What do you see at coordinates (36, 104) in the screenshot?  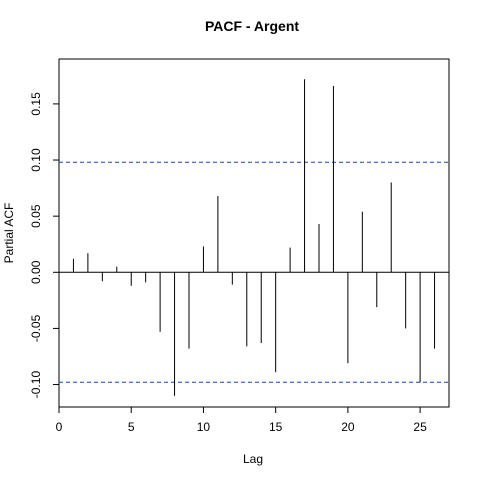 I see `y-tick-label: 0.15` at bounding box center [36, 104].